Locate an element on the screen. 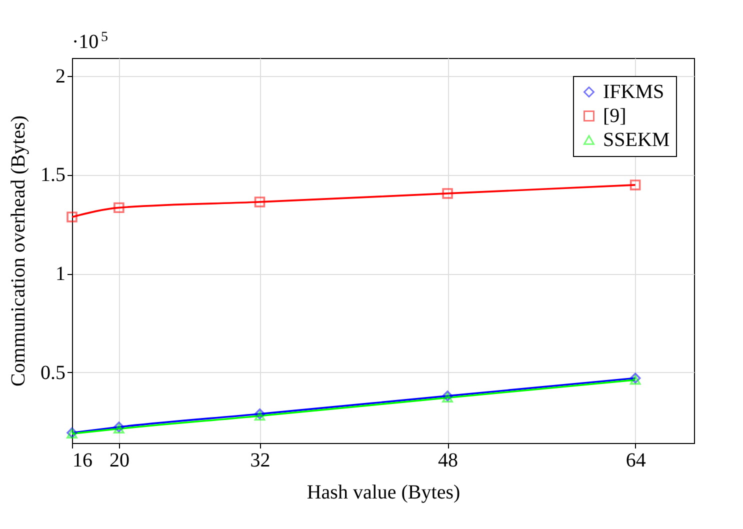 This screenshot has width=743, height=529. y-tick-label: 0.5 is located at coordinates (53, 373).